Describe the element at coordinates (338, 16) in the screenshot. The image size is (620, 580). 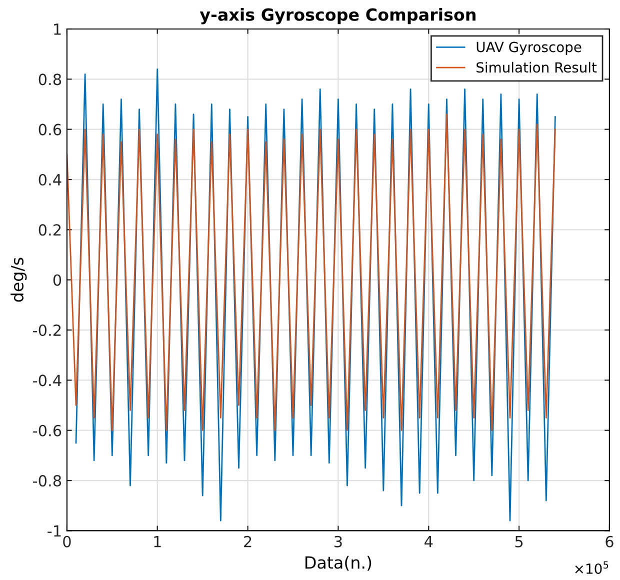
I see `chart-title: y-axis Gyroscope Comparison` at that location.